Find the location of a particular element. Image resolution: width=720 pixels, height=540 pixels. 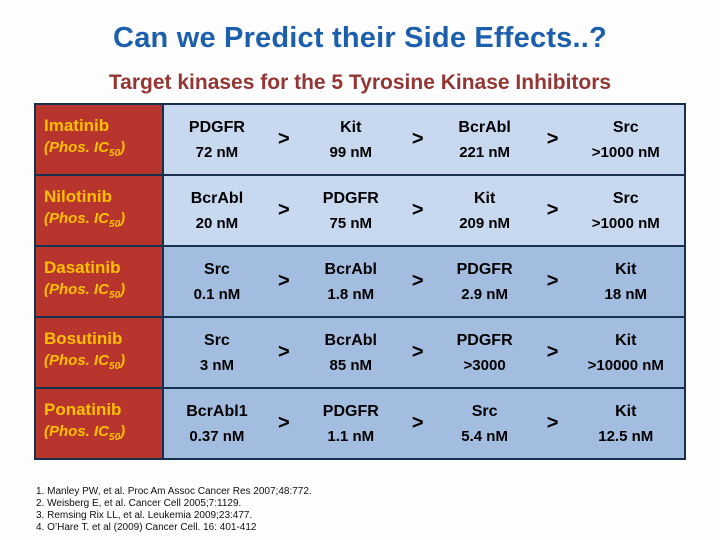

drug-cell: Dasatinib (Phos. IC50) is located at coordinates (100, 281).